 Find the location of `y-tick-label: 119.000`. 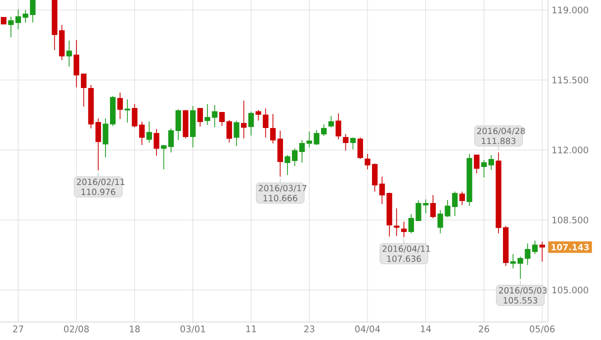

y-tick-label: 119.000 is located at coordinates (570, 10).